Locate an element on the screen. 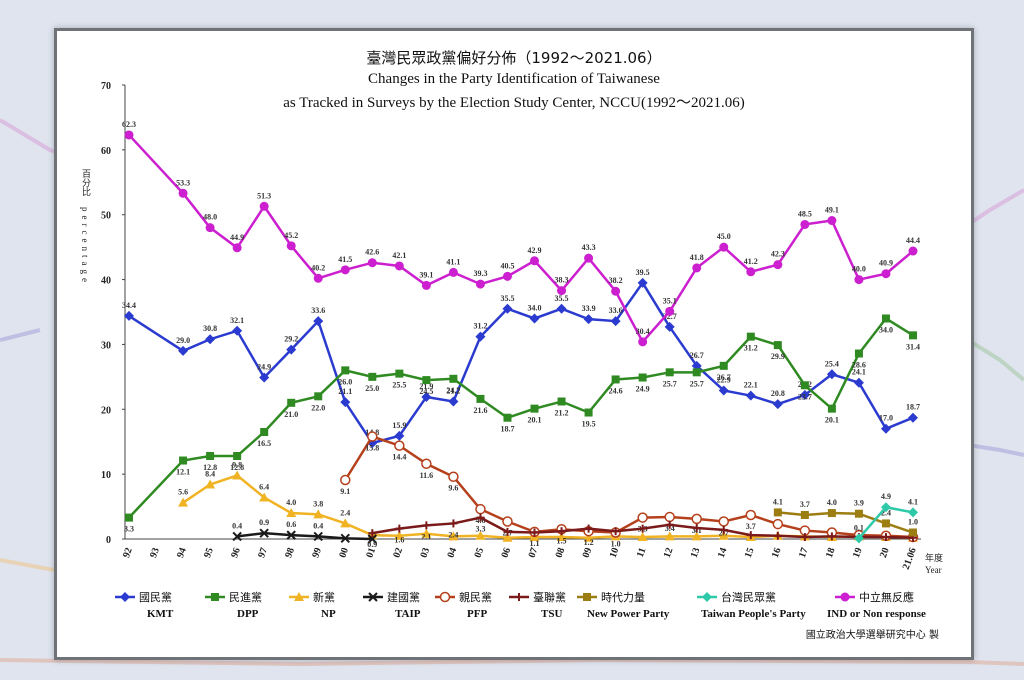 The height and width of the screenshot is (680, 1024). data-label-ind-or-non-response: 40.0 is located at coordinates (859, 269).